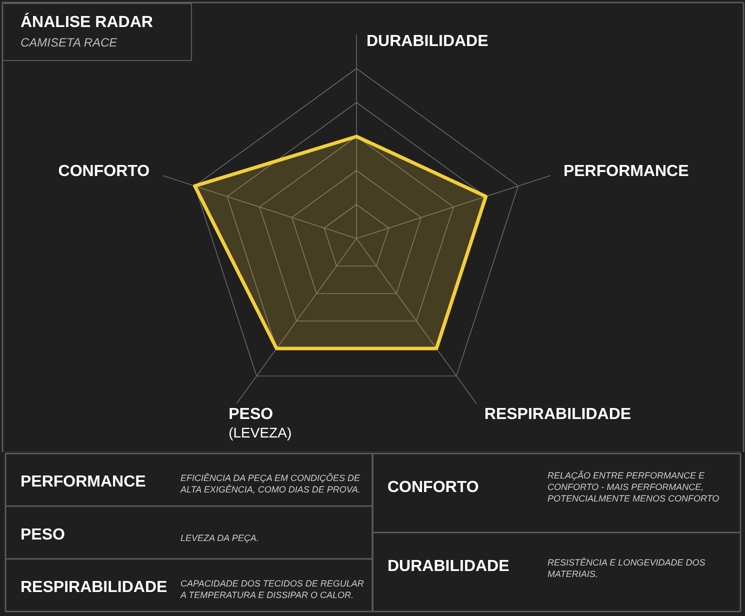 This screenshot has width=745, height=616. What do you see at coordinates (433, 487) in the screenshot?
I see `category-label: CONFORTO` at bounding box center [433, 487].